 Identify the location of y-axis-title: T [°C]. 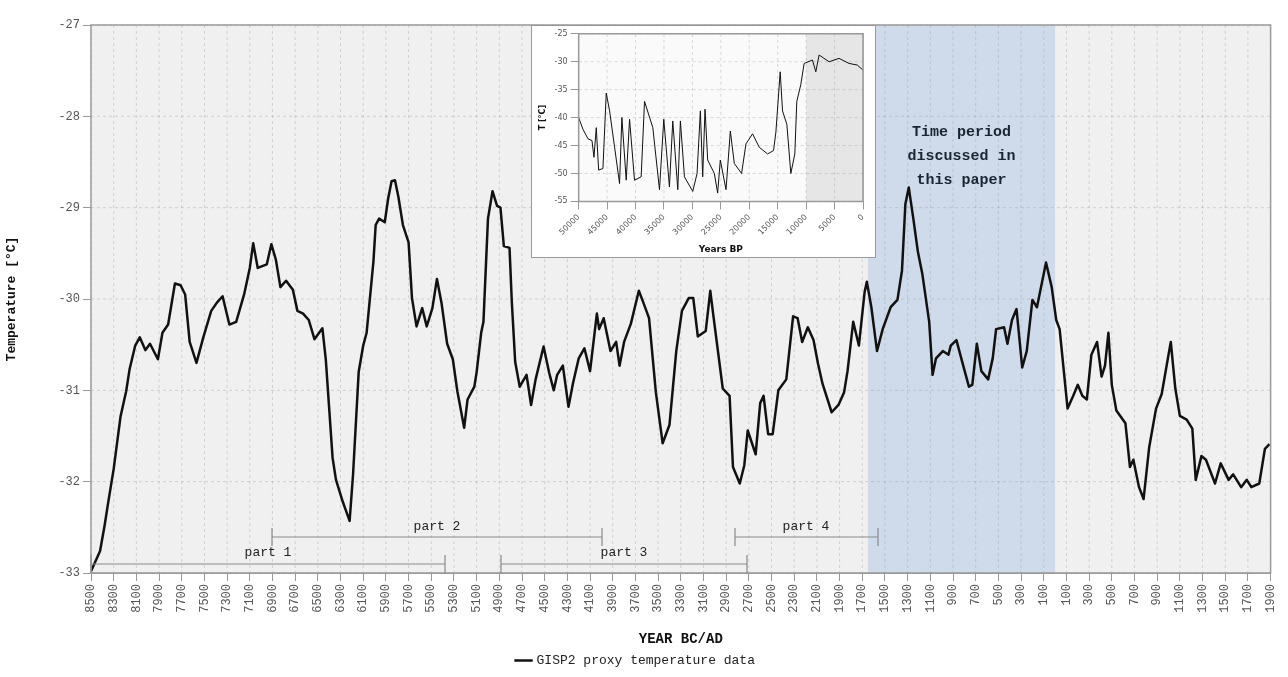
(542, 117).